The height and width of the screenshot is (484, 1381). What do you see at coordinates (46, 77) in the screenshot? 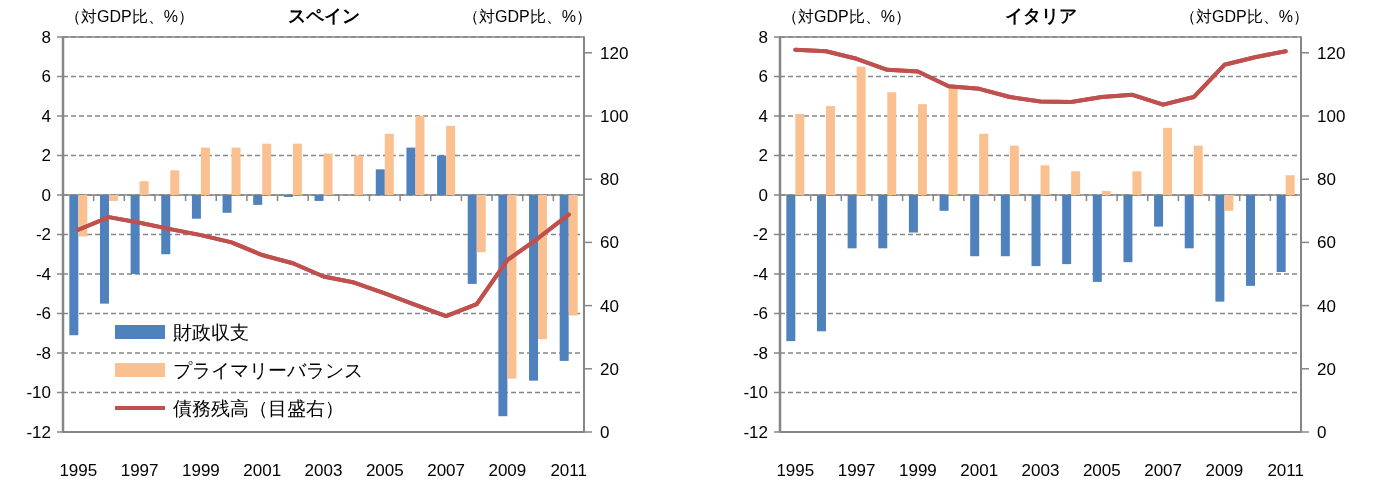
I see `y-tick-label: 6` at bounding box center [46, 77].